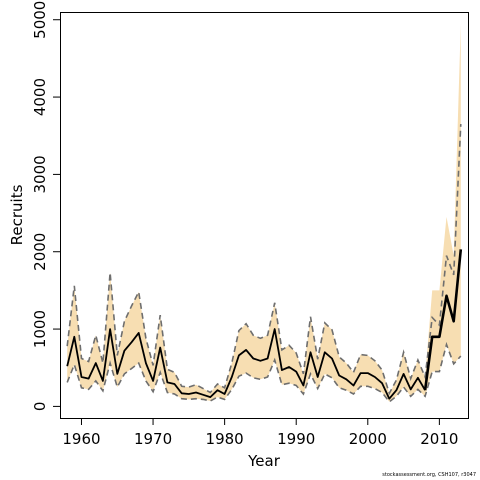 The height and width of the screenshot is (480, 480). What do you see at coordinates (296, 439) in the screenshot?
I see `x-tick-label: 1990` at bounding box center [296, 439].